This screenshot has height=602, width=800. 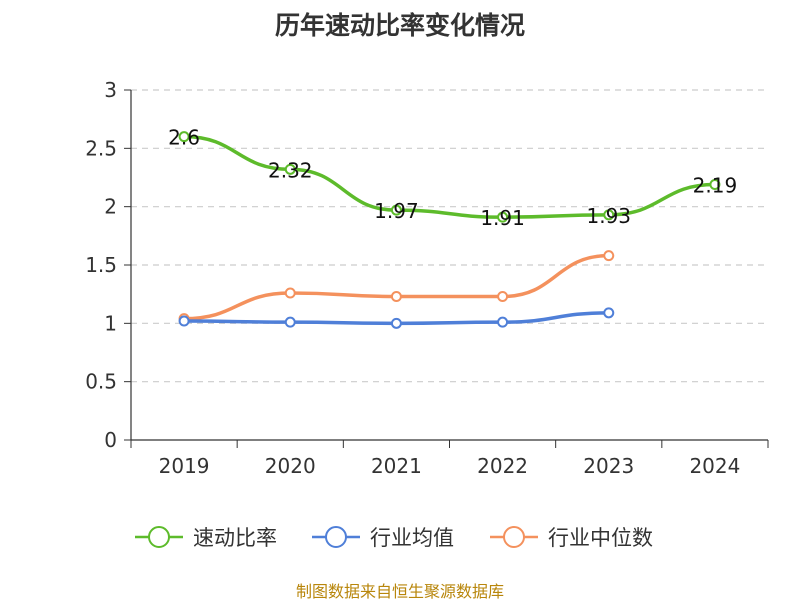 What do you see at coordinates (714, 466) in the screenshot?
I see `x-tick-label: 2024` at bounding box center [714, 466].